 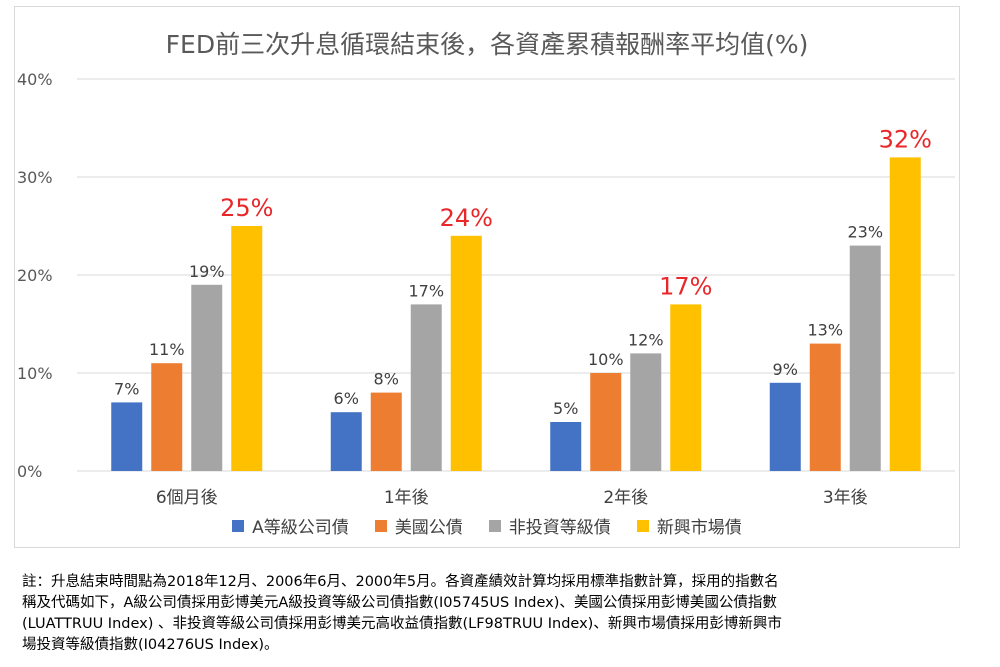 What do you see at coordinates (126, 388) in the screenshot?
I see `data-label: 7%` at bounding box center [126, 388].